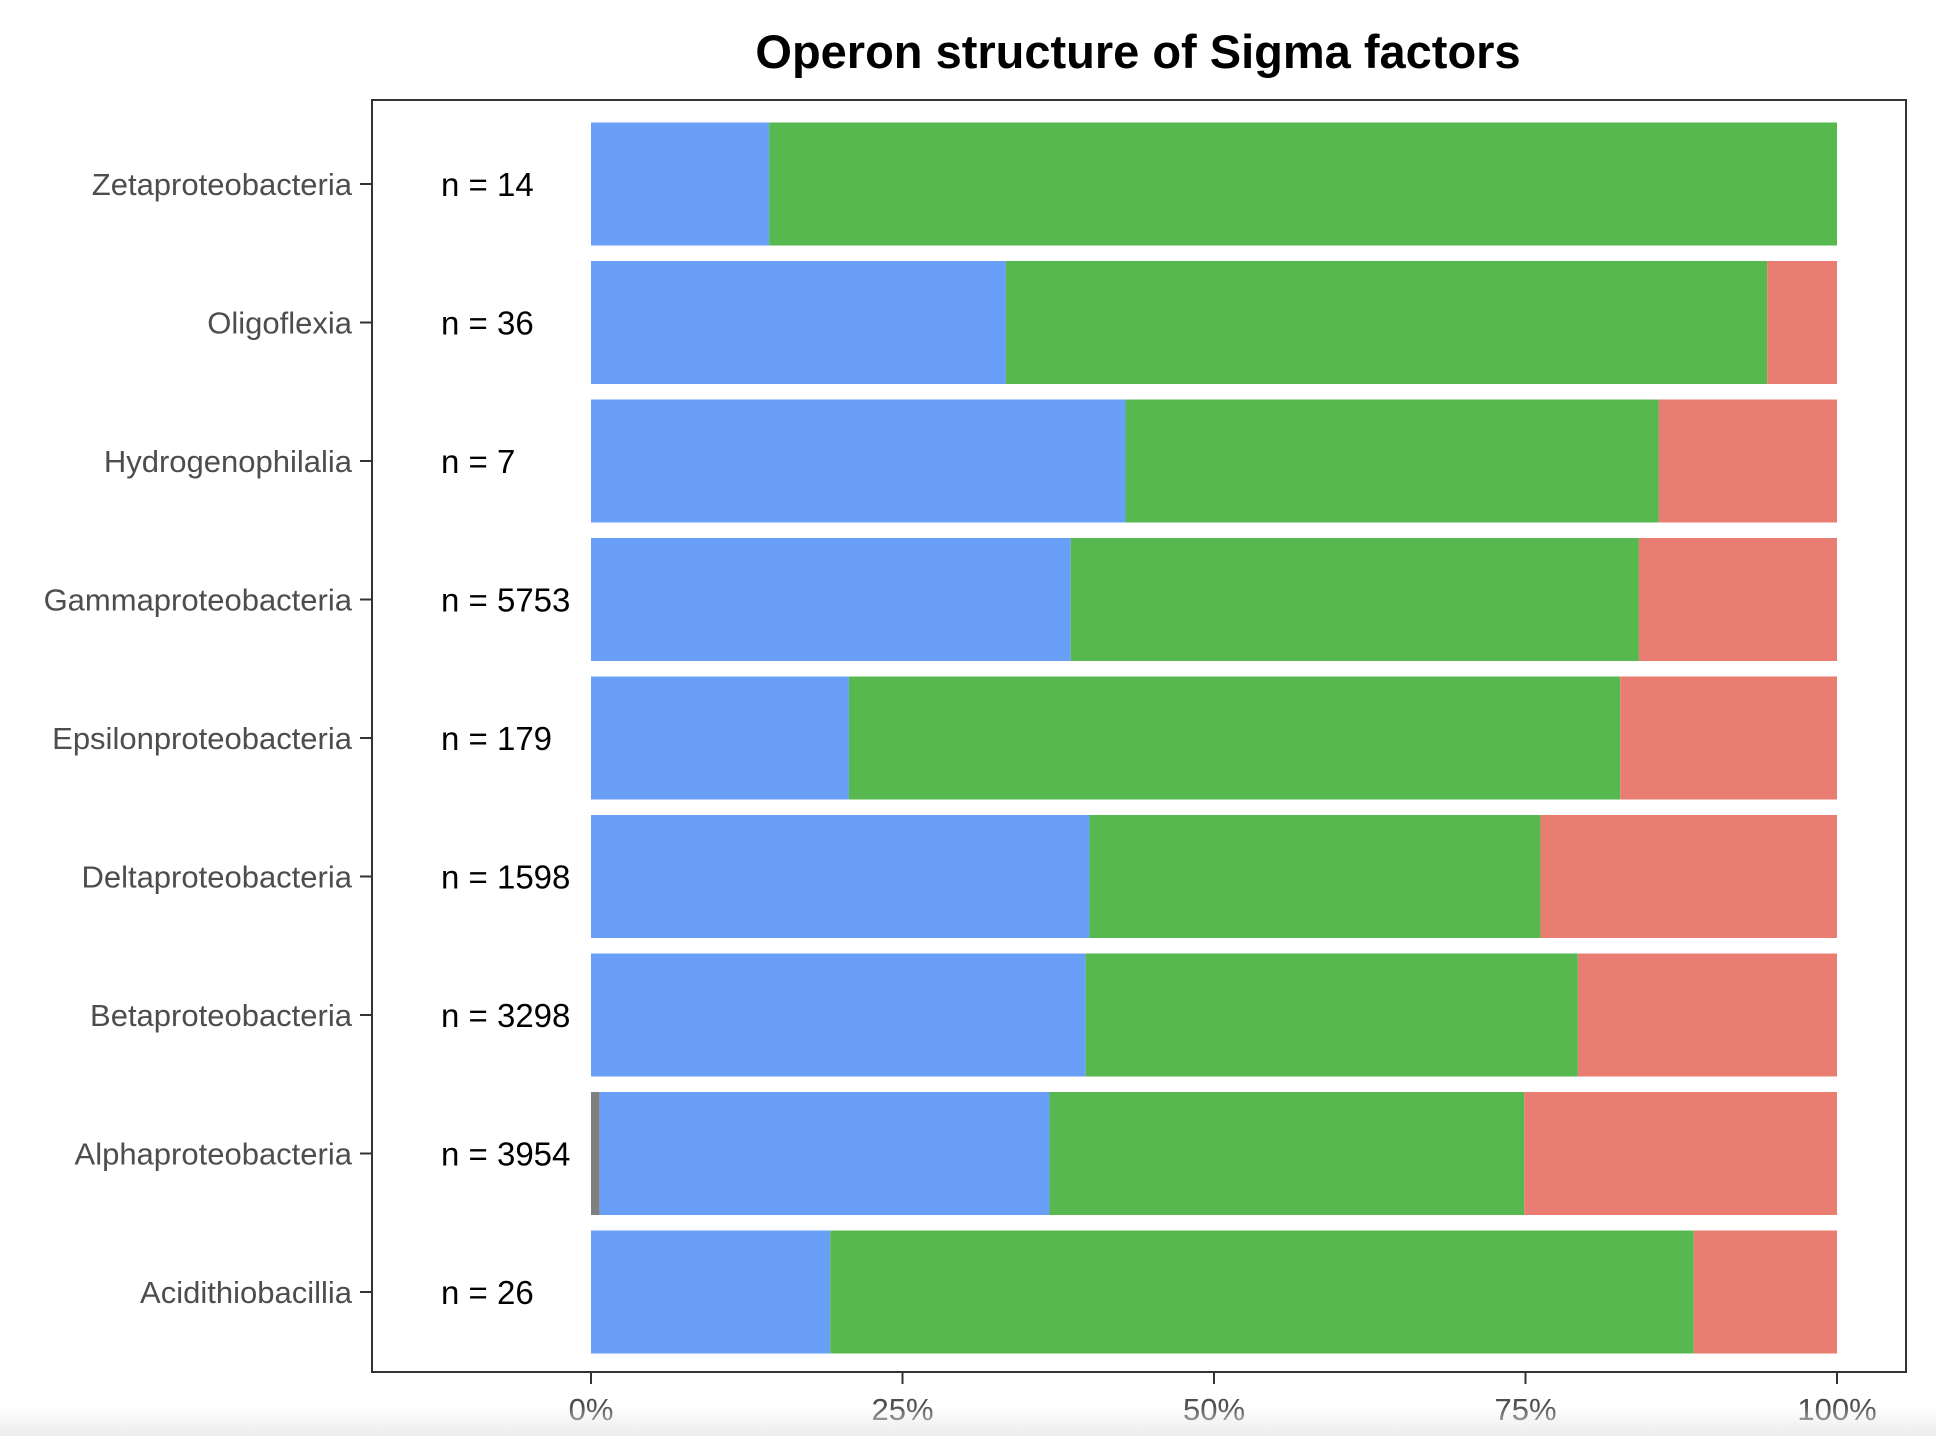  What do you see at coordinates (968, 1421) in the screenshot?
I see `bottom-fade` at bounding box center [968, 1421].